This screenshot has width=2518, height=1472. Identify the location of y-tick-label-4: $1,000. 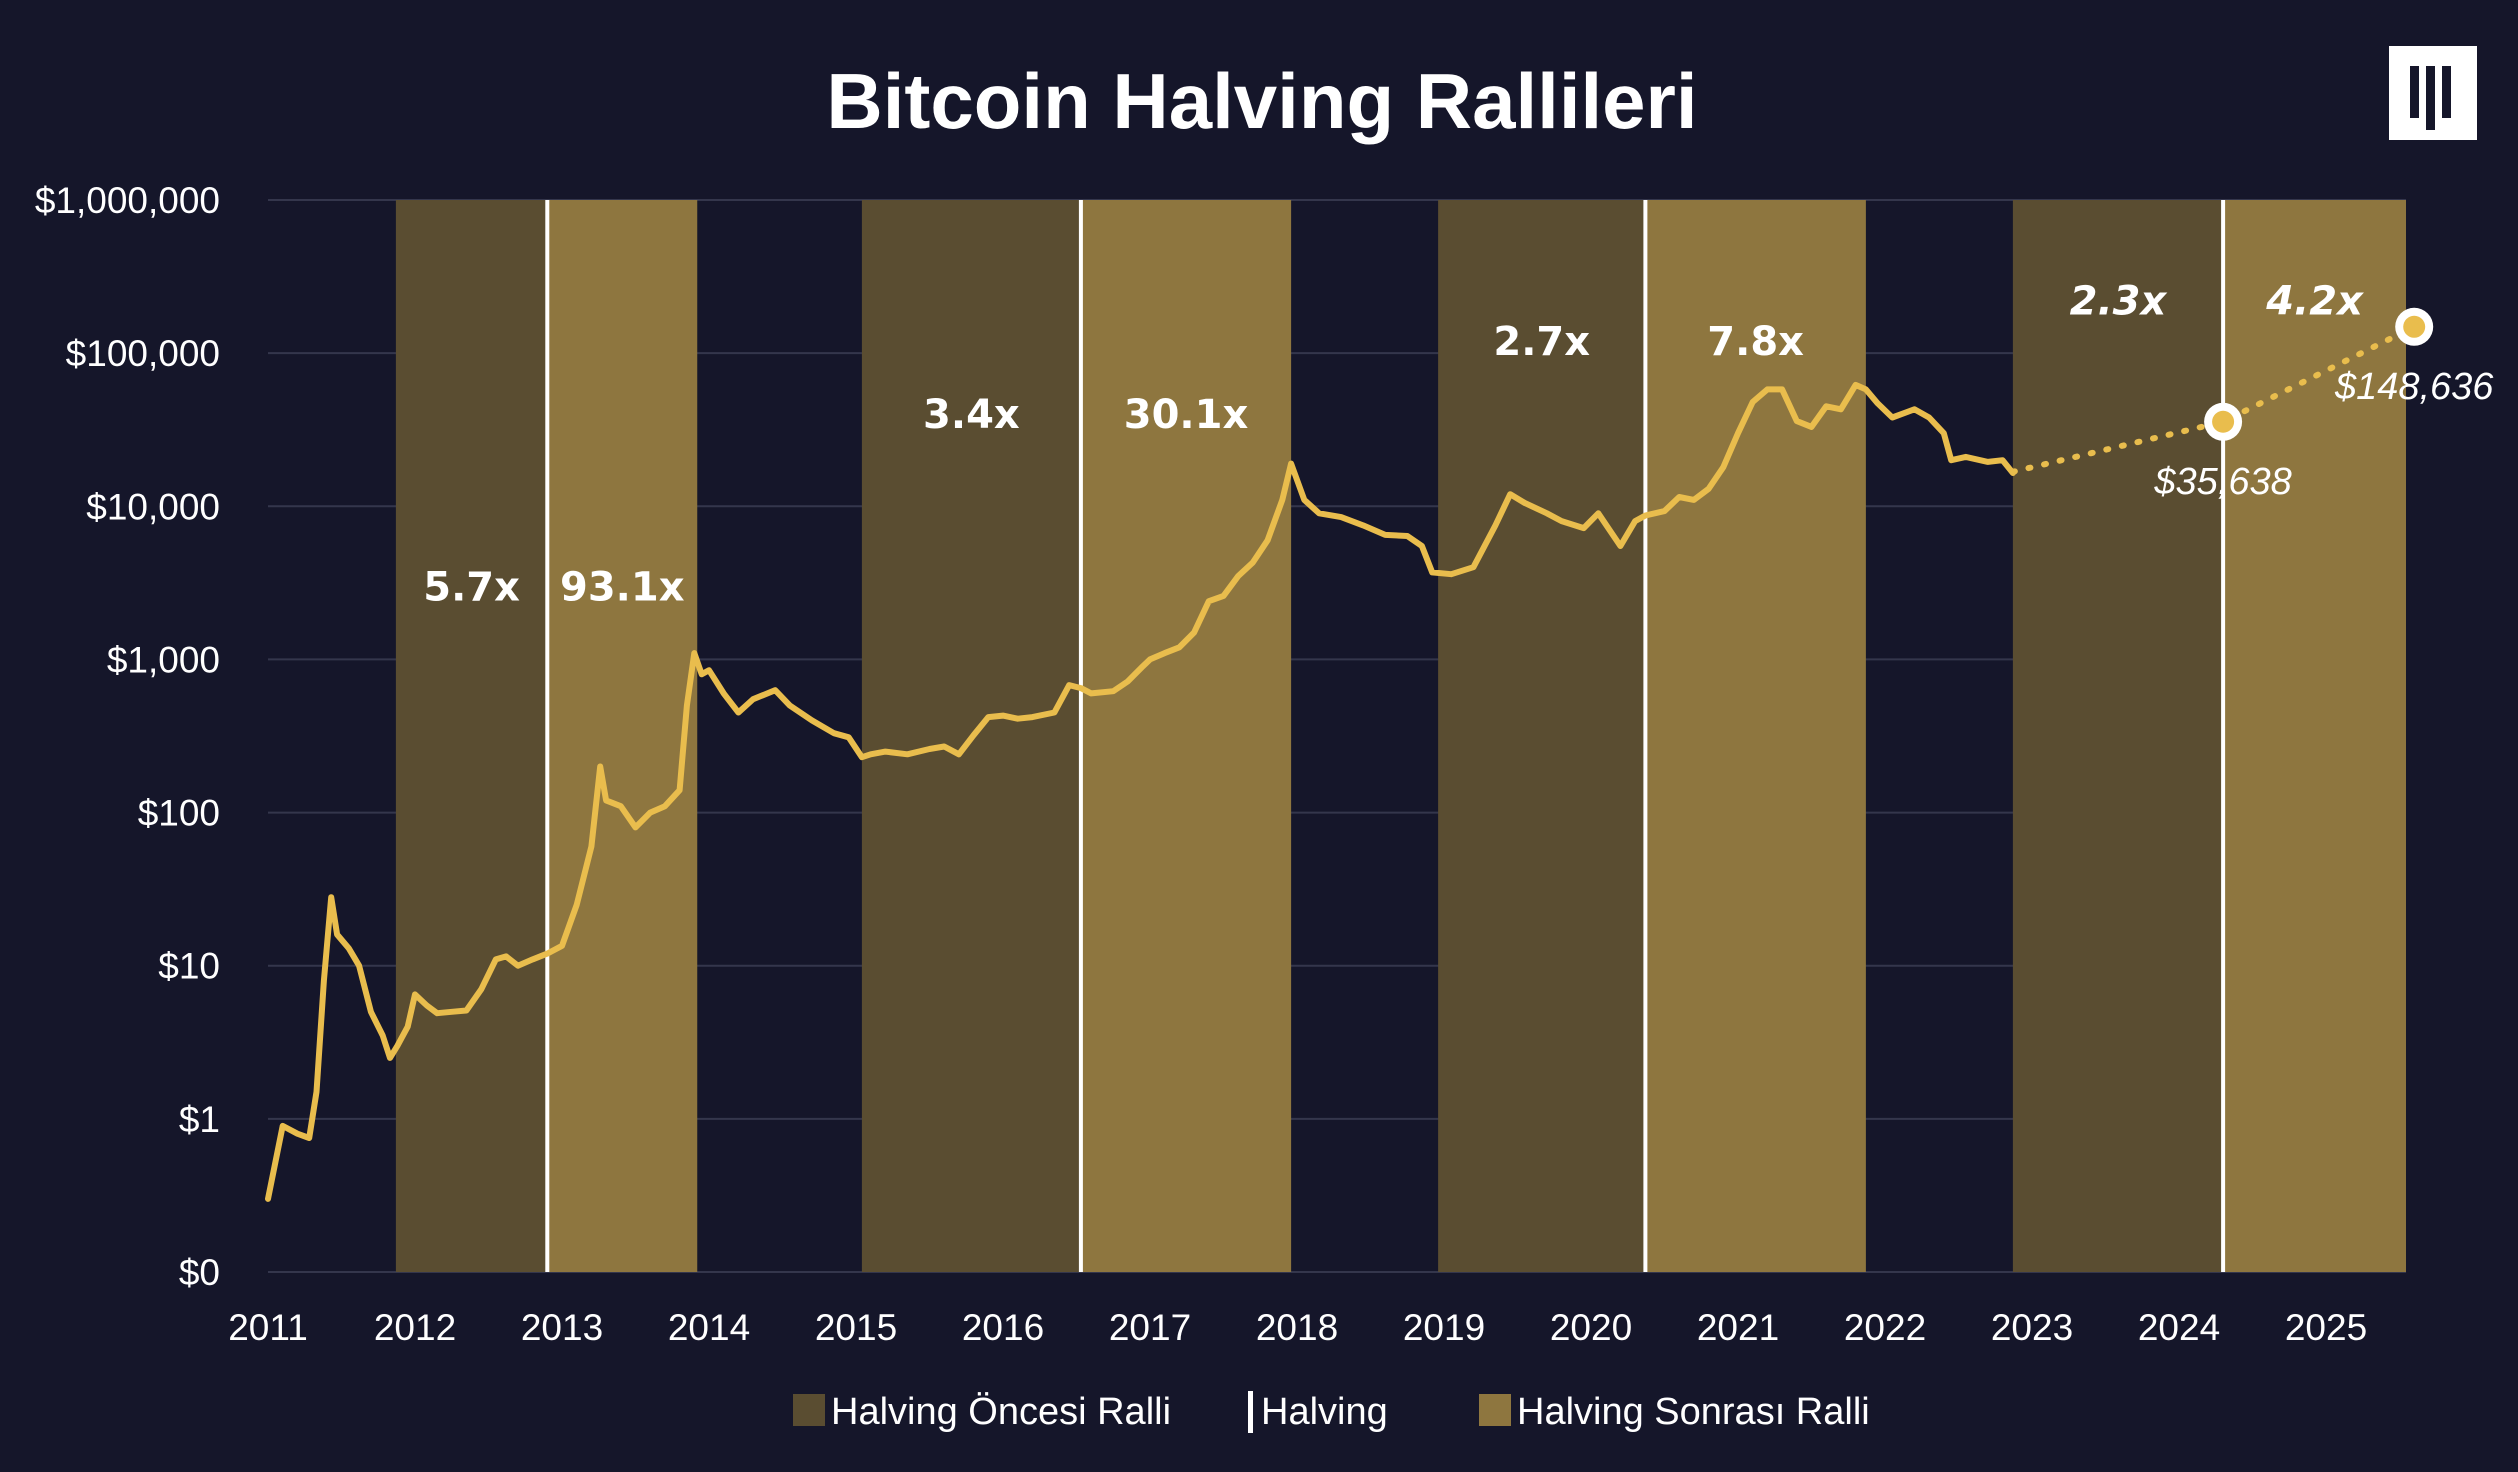
(163, 659).